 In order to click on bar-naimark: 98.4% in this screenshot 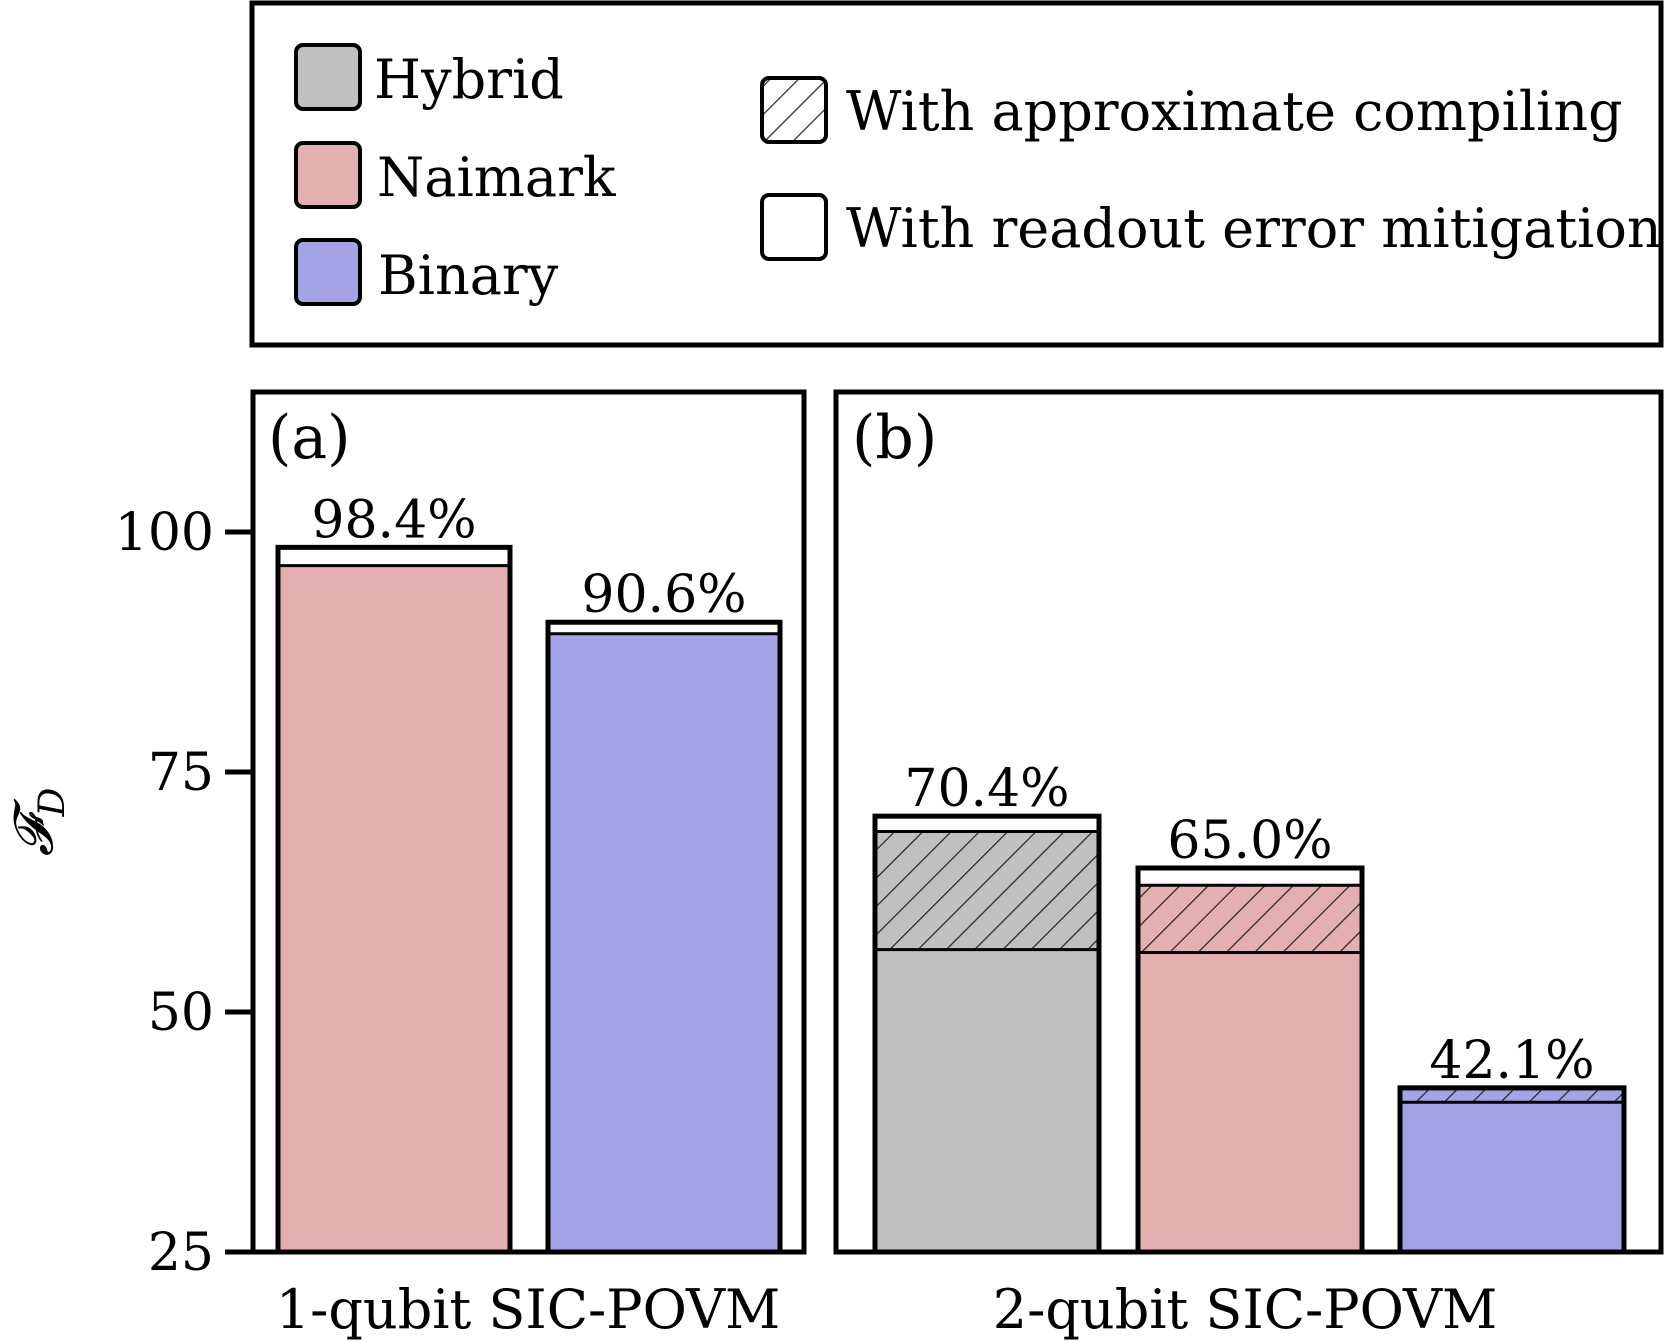, I will do `click(394, 872)`.